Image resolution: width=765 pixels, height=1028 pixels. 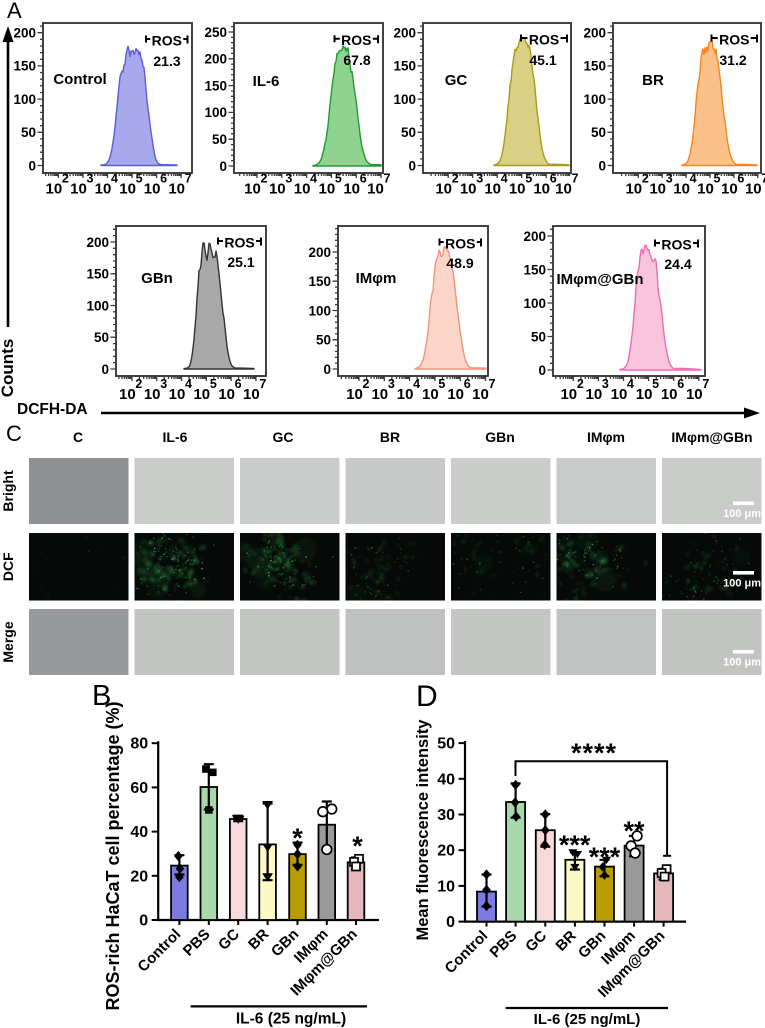 I want to click on svg-text: 24.4, so click(x=677, y=264).